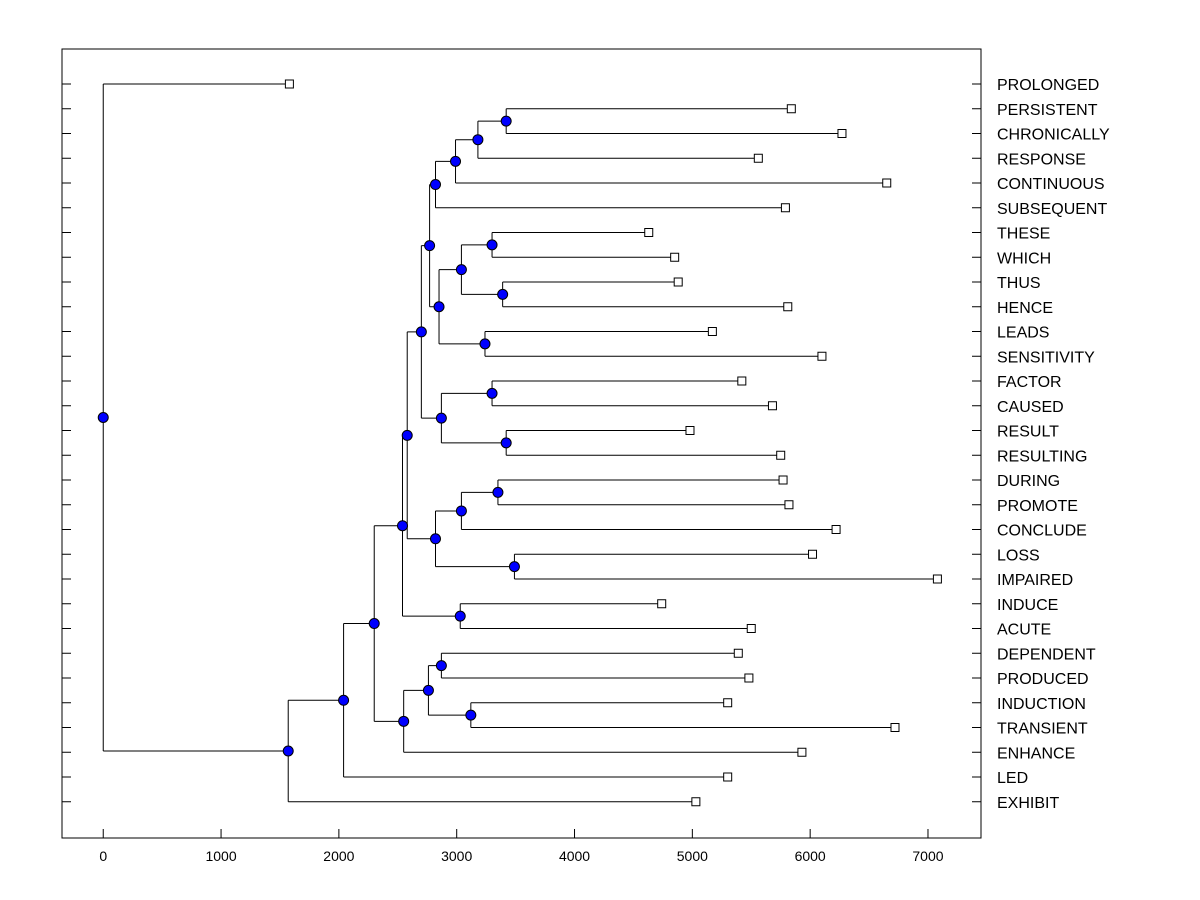  What do you see at coordinates (506, 443) in the screenshot?
I see `merge-node-n12` at bounding box center [506, 443].